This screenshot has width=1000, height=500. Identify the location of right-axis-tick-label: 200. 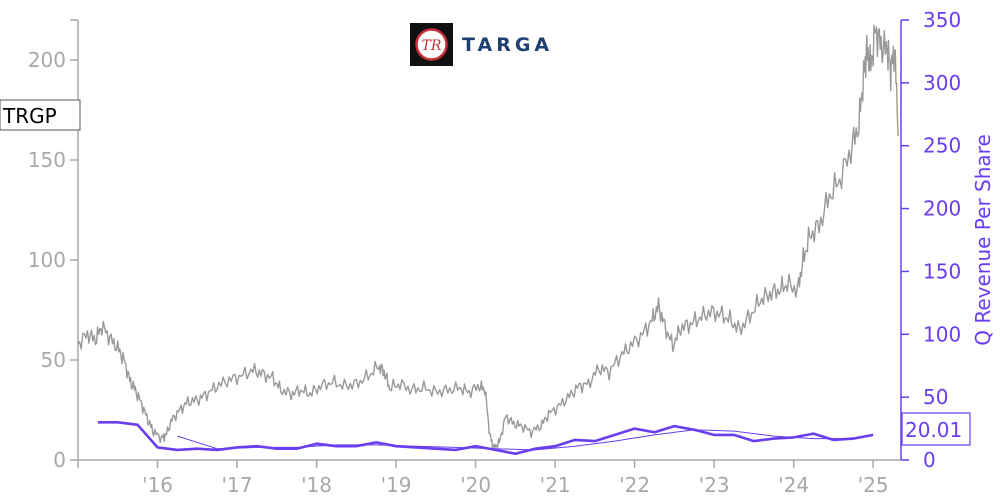
(942, 209).